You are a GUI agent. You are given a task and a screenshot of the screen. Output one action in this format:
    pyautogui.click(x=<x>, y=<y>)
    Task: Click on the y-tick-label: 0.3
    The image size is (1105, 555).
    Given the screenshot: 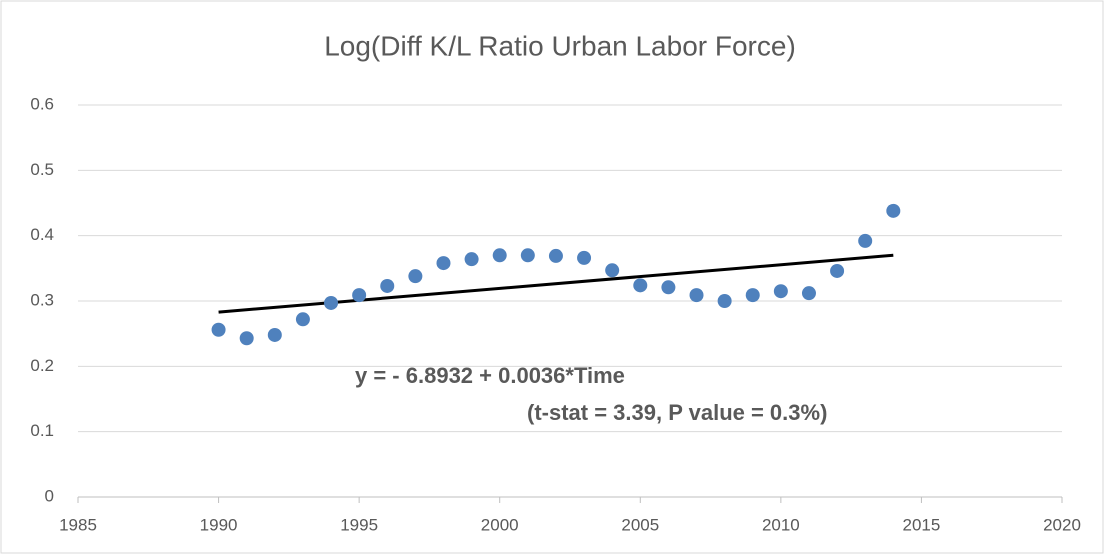 What is the action you would take?
    pyautogui.click(x=42, y=299)
    